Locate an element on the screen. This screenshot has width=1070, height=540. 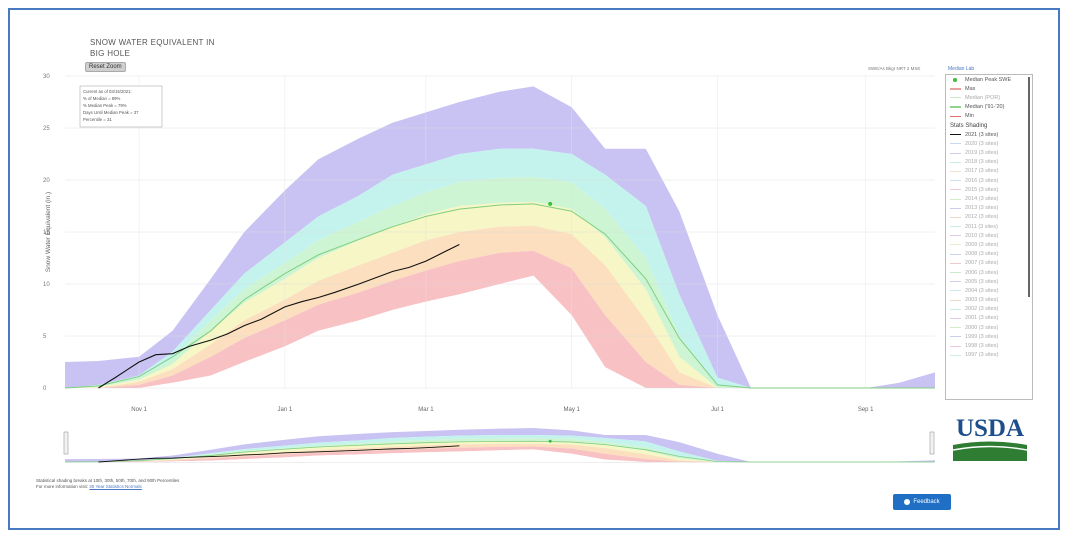
current-year-line is located at coordinates (279, 316).